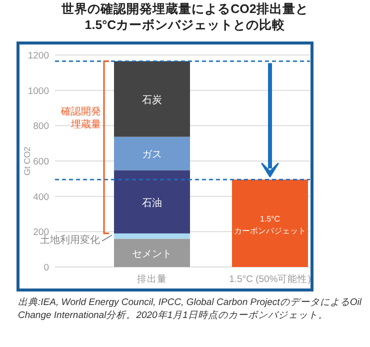  I want to click on ytick: 800, so click(41, 126).